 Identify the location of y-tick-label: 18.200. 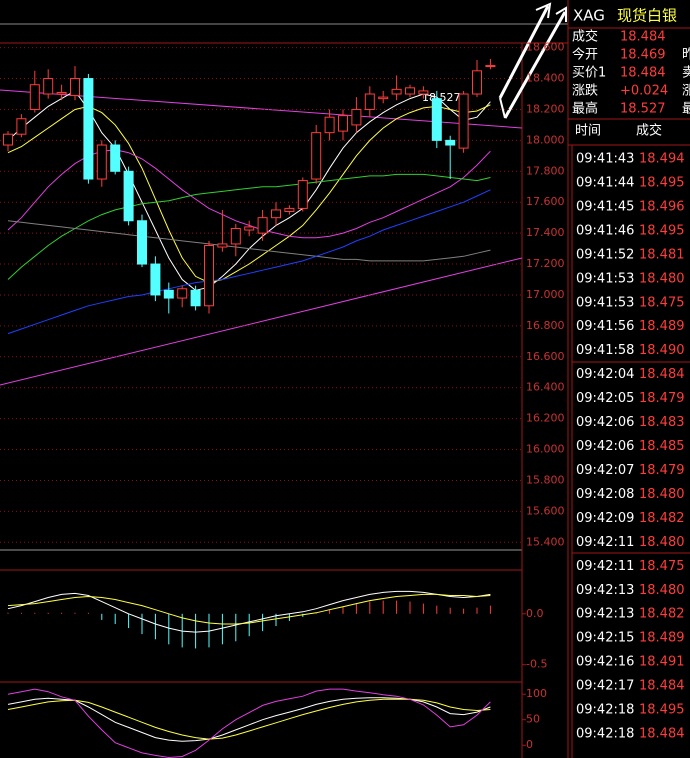
(545, 108).